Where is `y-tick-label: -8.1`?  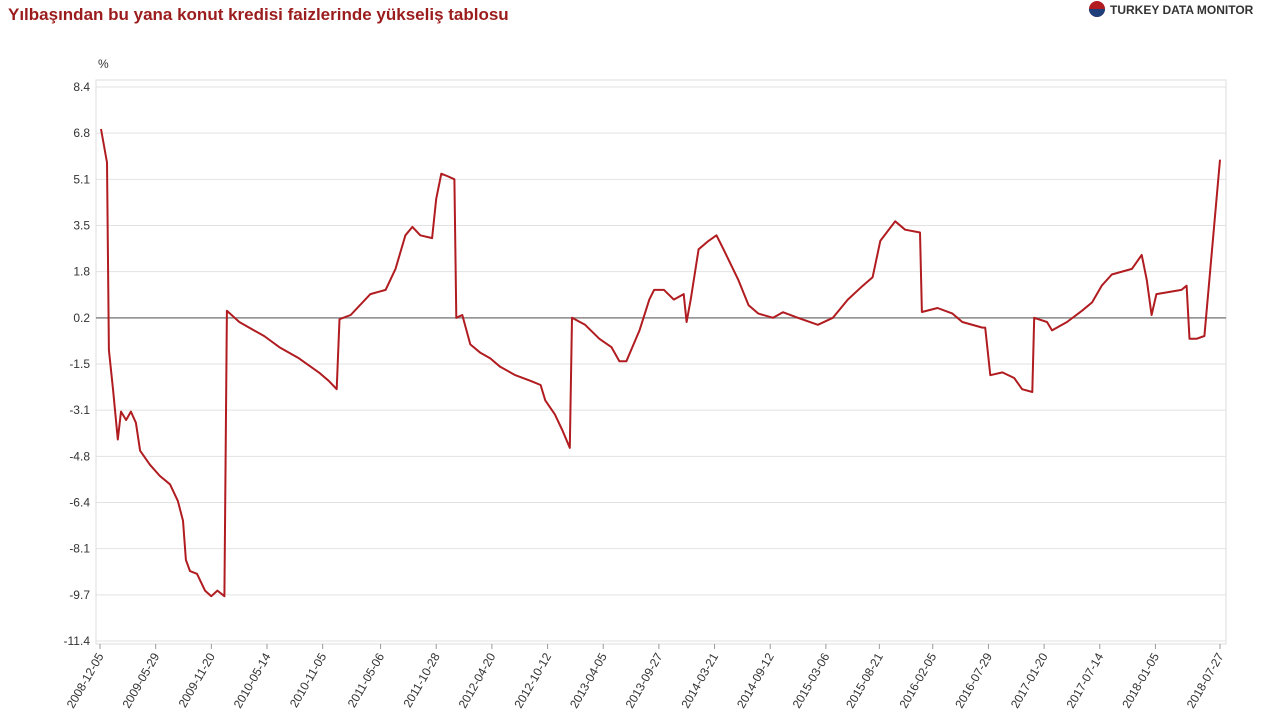 y-tick-label: -8.1 is located at coordinates (79, 549).